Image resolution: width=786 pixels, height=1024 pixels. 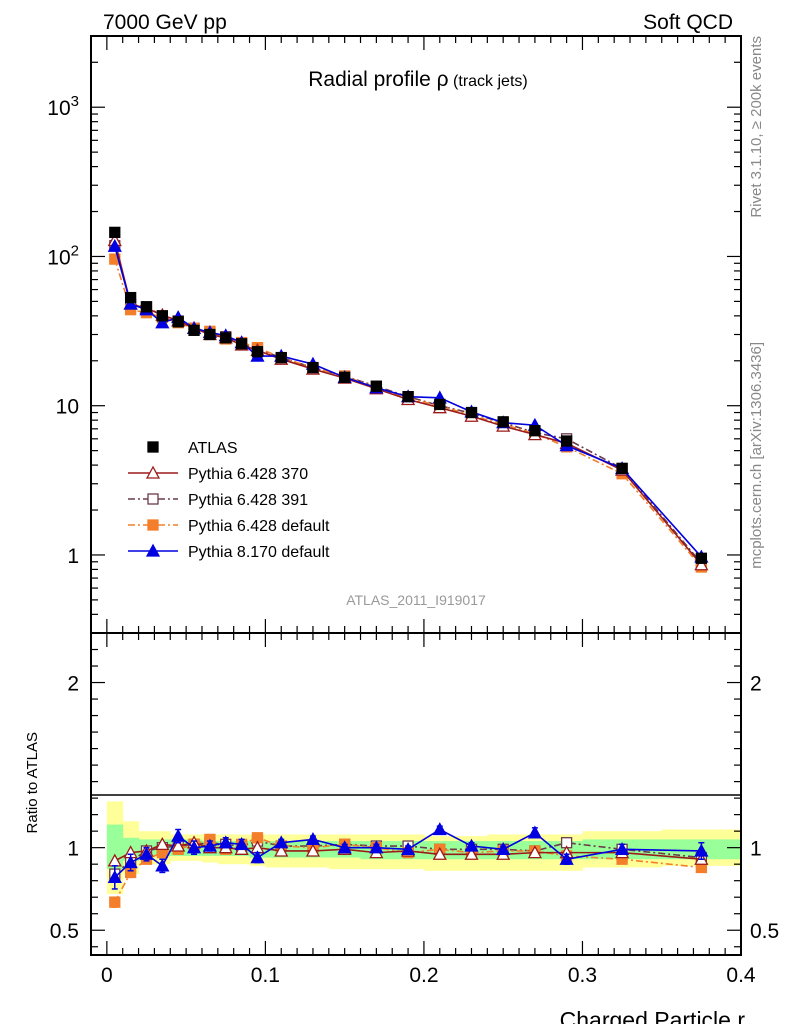 What do you see at coordinates (372, 79) in the screenshot?
I see `main-title-text: Radial profile` at bounding box center [372, 79].